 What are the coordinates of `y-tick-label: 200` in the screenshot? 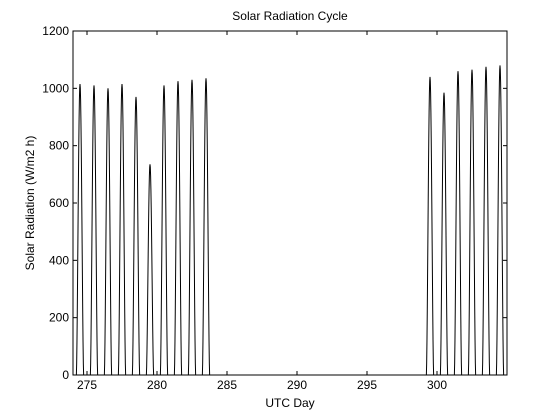 It's located at (59, 318).